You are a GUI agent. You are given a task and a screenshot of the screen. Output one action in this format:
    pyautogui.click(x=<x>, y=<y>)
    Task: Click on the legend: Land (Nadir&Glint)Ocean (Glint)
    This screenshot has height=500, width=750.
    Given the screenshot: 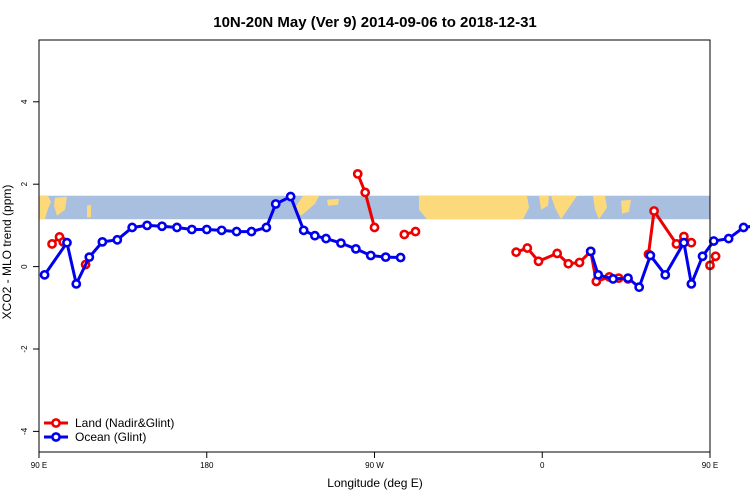 What is the action you would take?
    pyautogui.click(x=109, y=430)
    